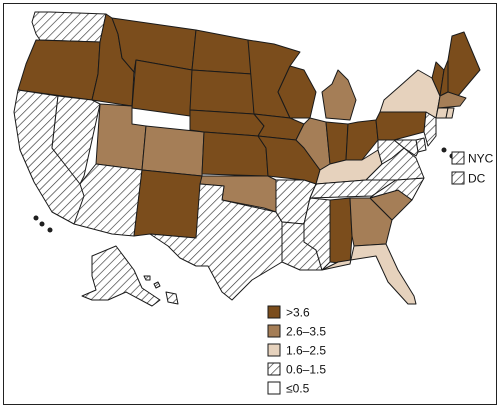 This screenshot has height=409, width=502. I want to click on state-nm, so click(168, 204).